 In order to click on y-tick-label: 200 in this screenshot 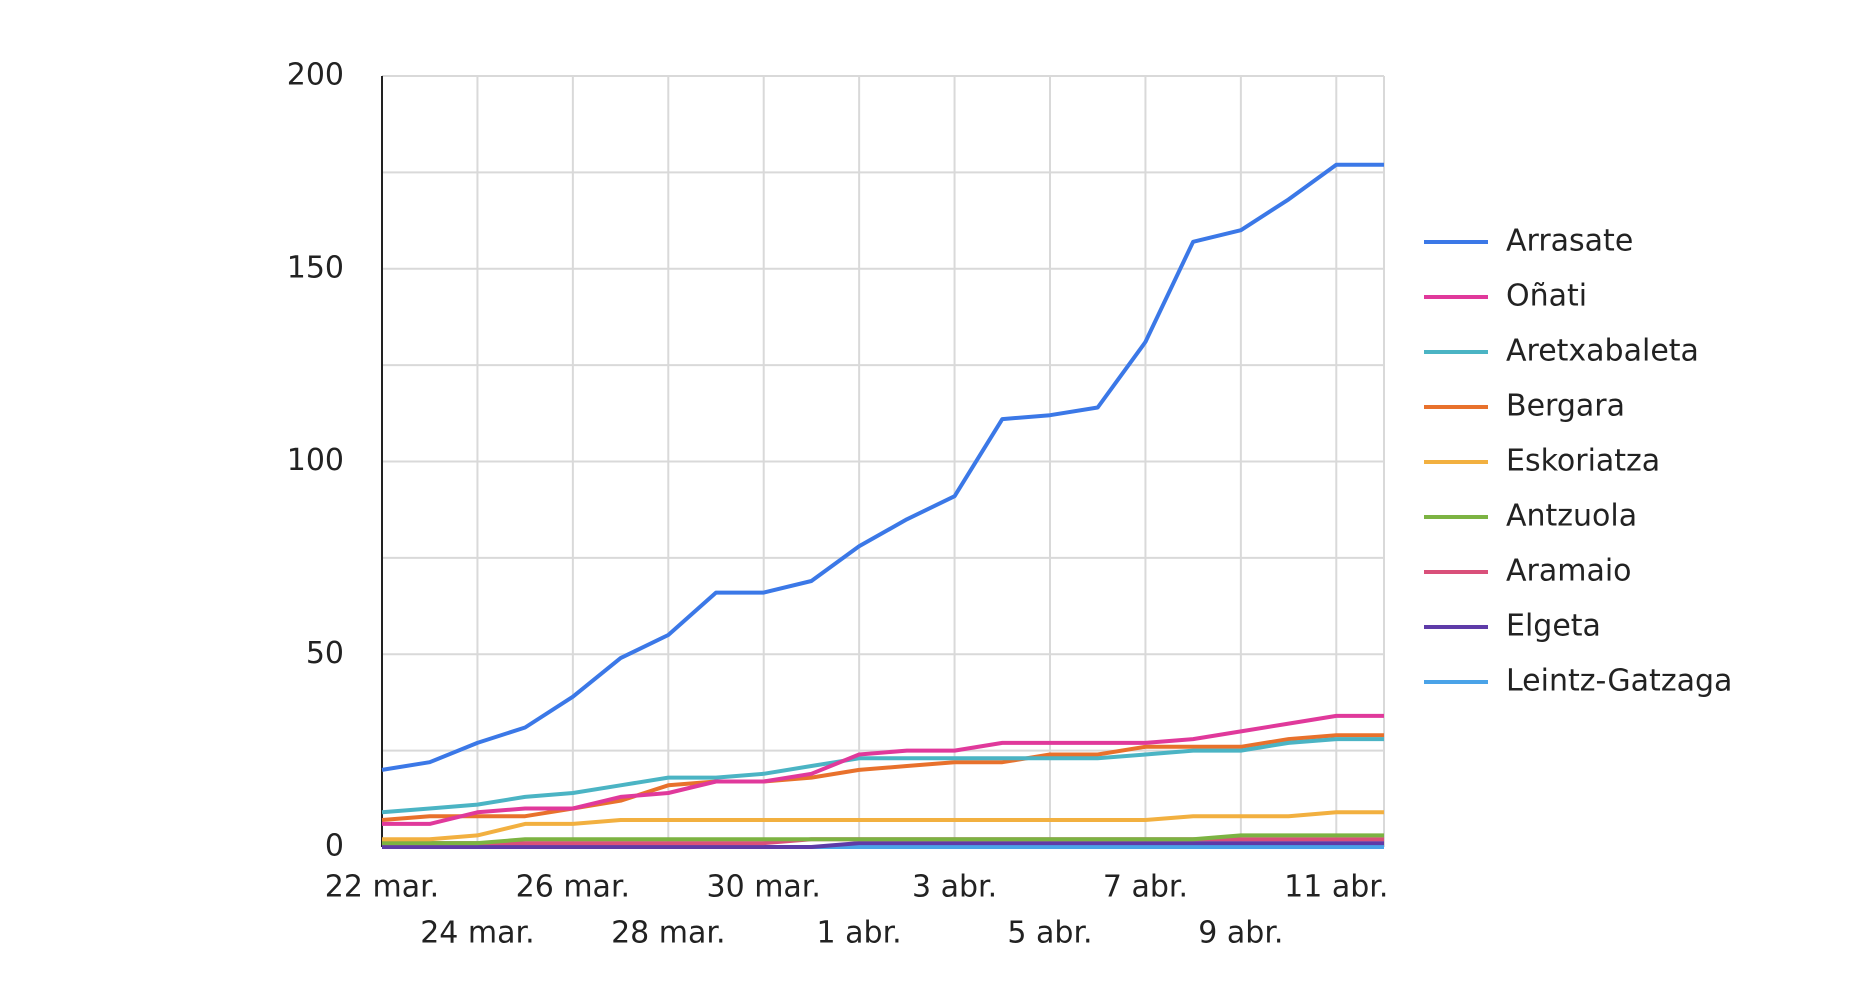, I will do `click(315, 75)`.